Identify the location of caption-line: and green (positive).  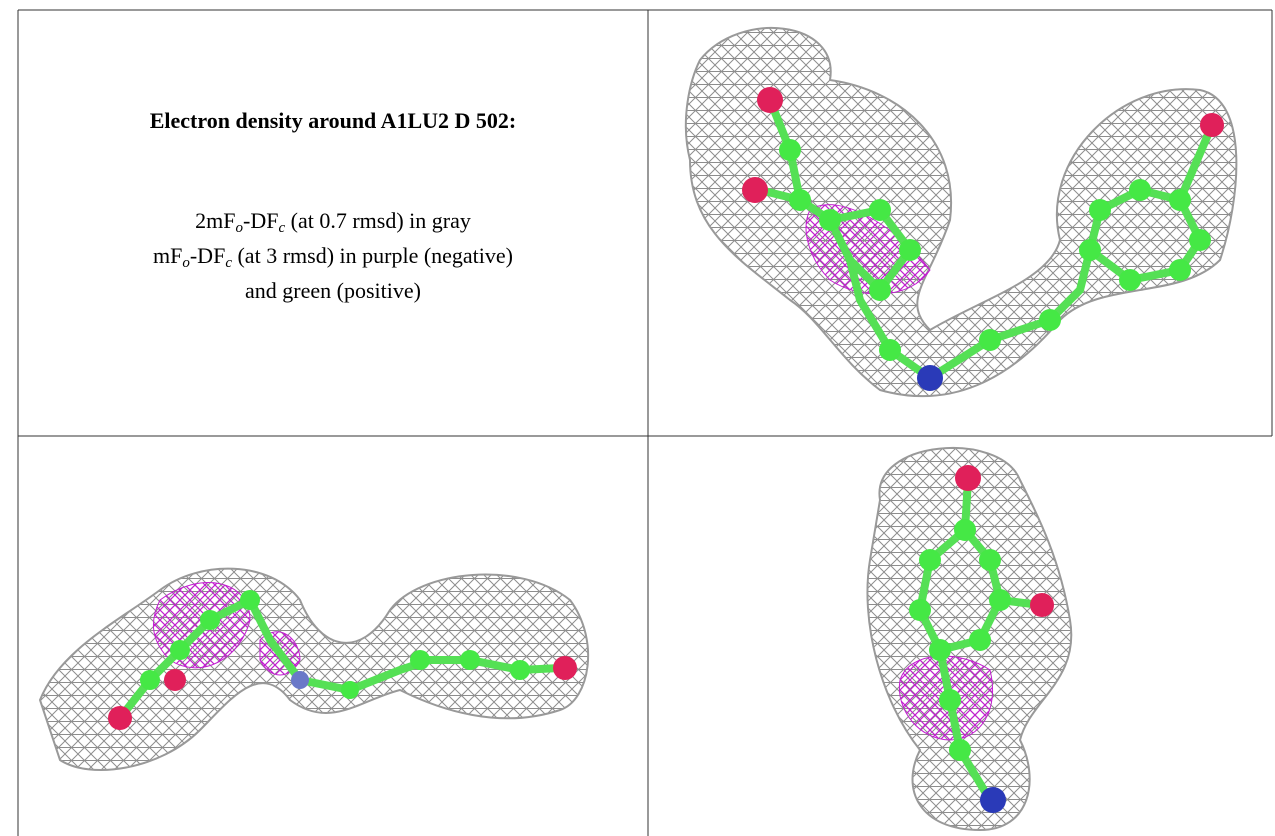
(333, 291).